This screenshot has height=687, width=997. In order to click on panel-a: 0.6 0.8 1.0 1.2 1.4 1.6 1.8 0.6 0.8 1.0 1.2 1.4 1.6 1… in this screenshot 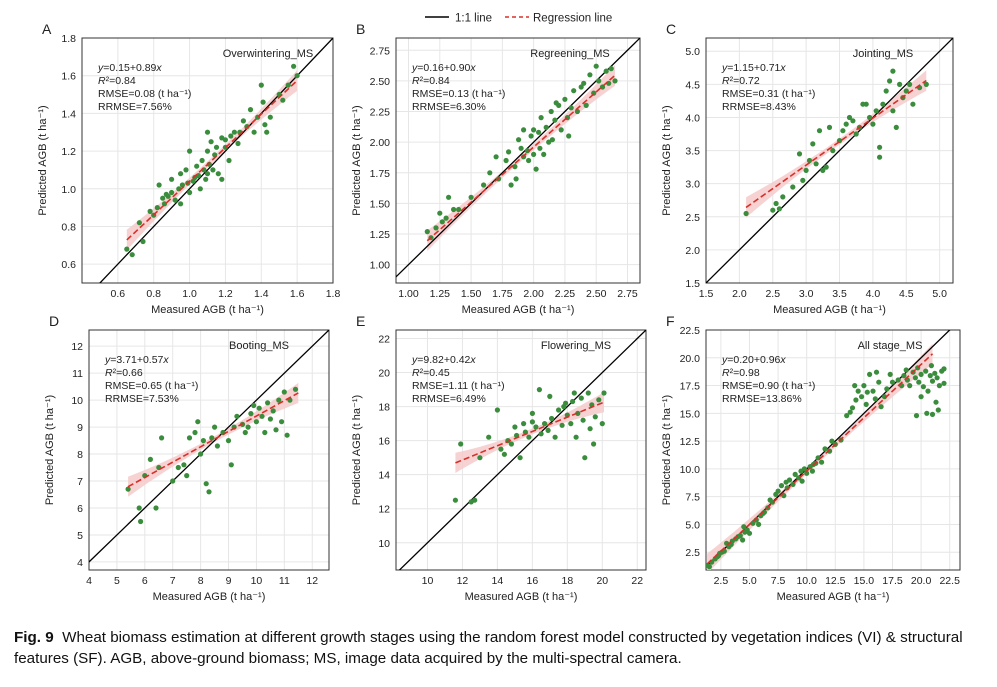, I will do `click(188, 168)`.